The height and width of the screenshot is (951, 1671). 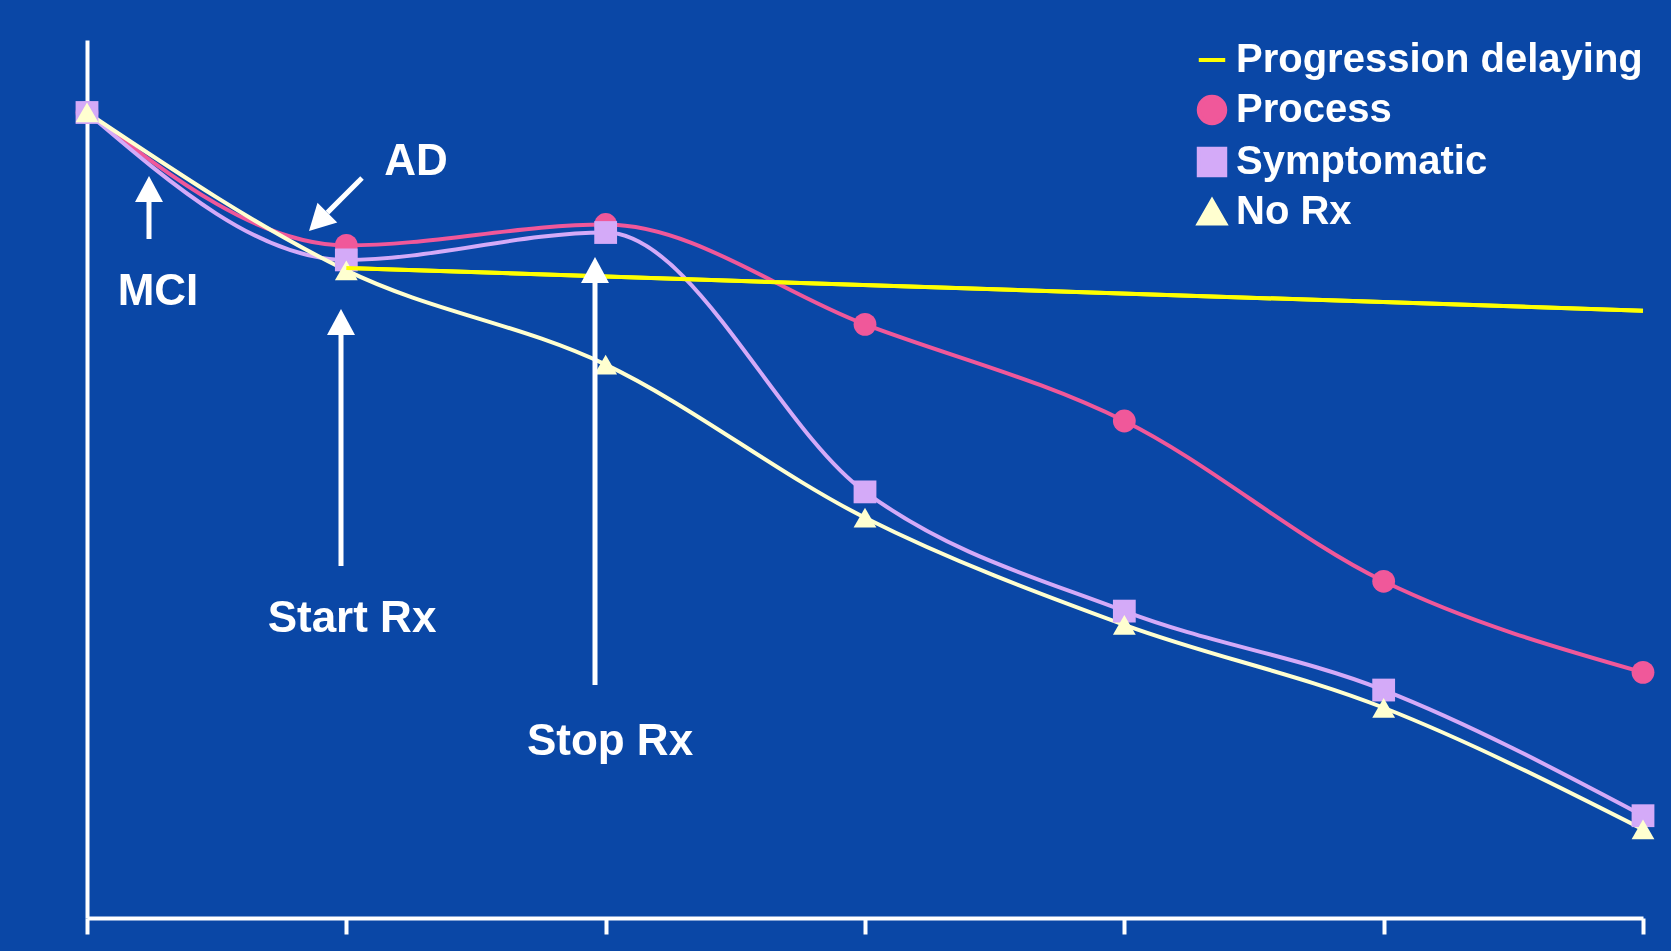 What do you see at coordinates (352, 616) in the screenshot?
I see `annotation: Start Rx` at bounding box center [352, 616].